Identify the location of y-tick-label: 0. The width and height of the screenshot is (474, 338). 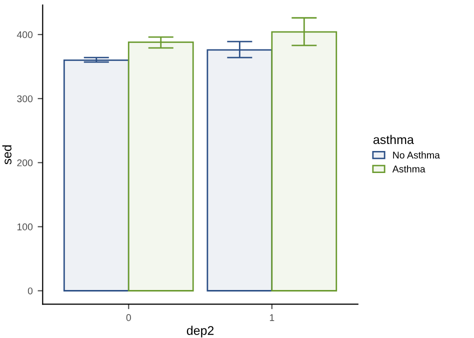
(30, 290).